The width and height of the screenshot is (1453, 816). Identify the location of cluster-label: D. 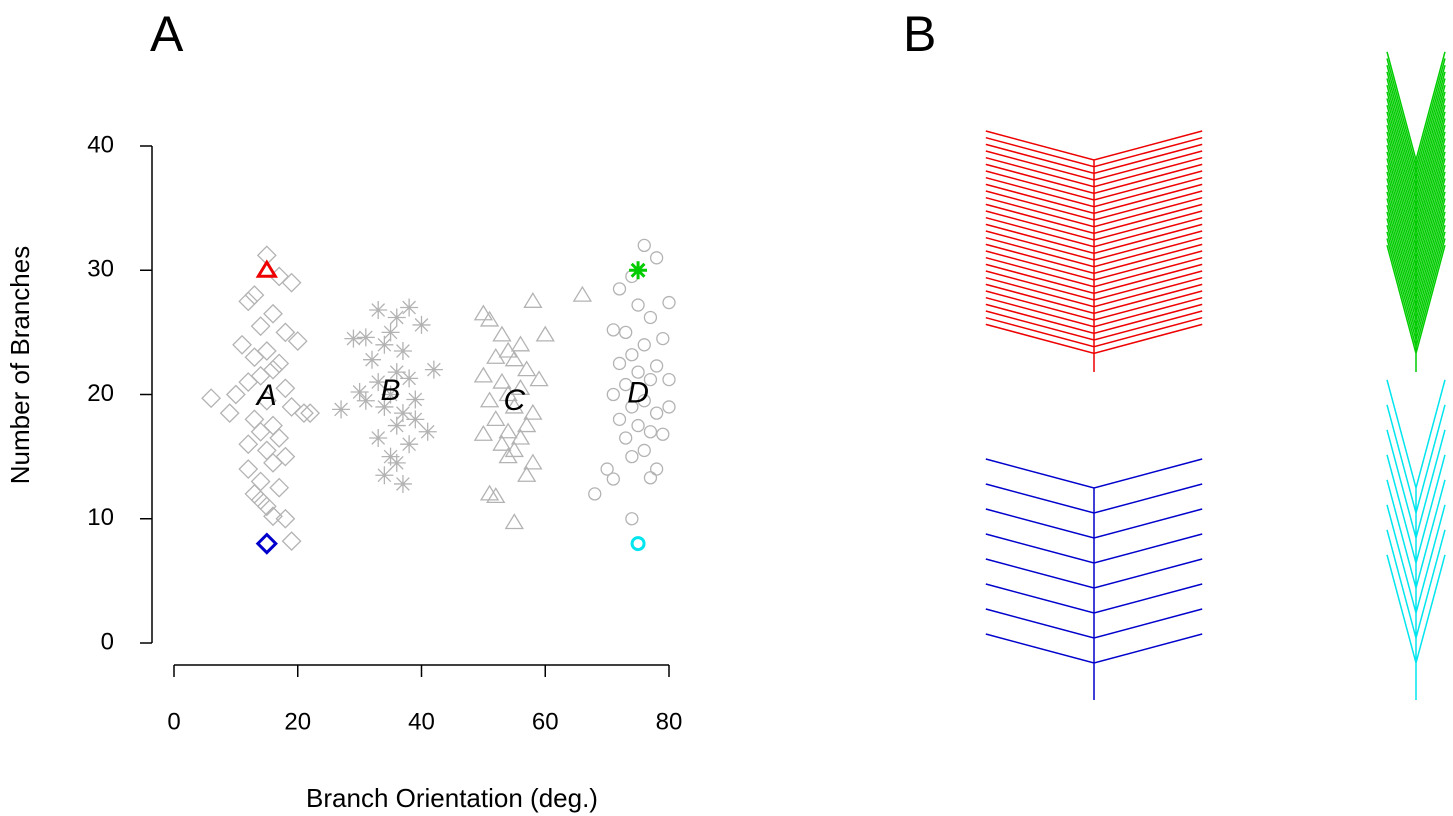
(638, 392).